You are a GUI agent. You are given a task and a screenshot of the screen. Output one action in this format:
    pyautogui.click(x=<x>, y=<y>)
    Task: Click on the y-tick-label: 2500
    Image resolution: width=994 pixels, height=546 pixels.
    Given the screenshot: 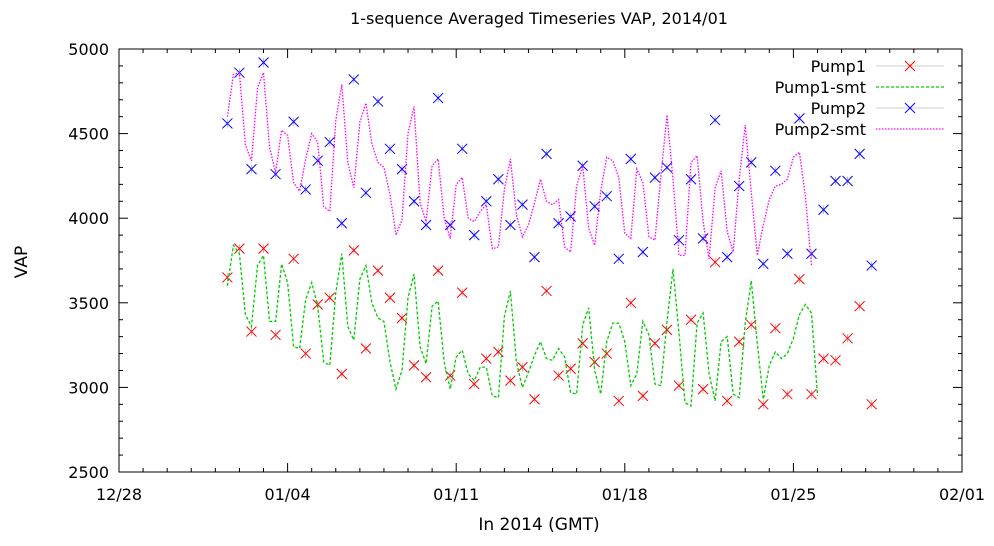 What is the action you would take?
    pyautogui.click(x=88, y=472)
    